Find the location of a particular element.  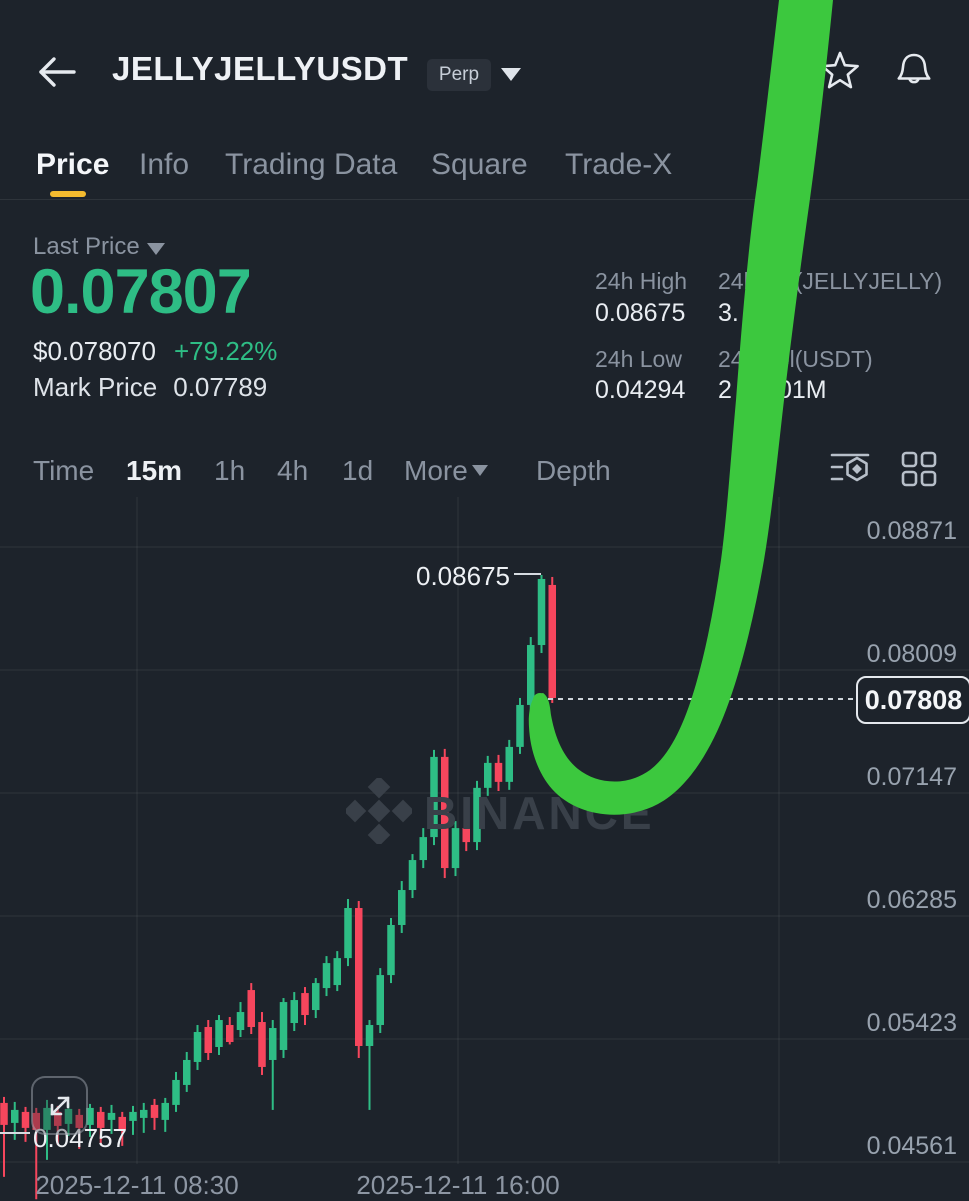

mark-price-value: 0.07789 is located at coordinates (220, 387).